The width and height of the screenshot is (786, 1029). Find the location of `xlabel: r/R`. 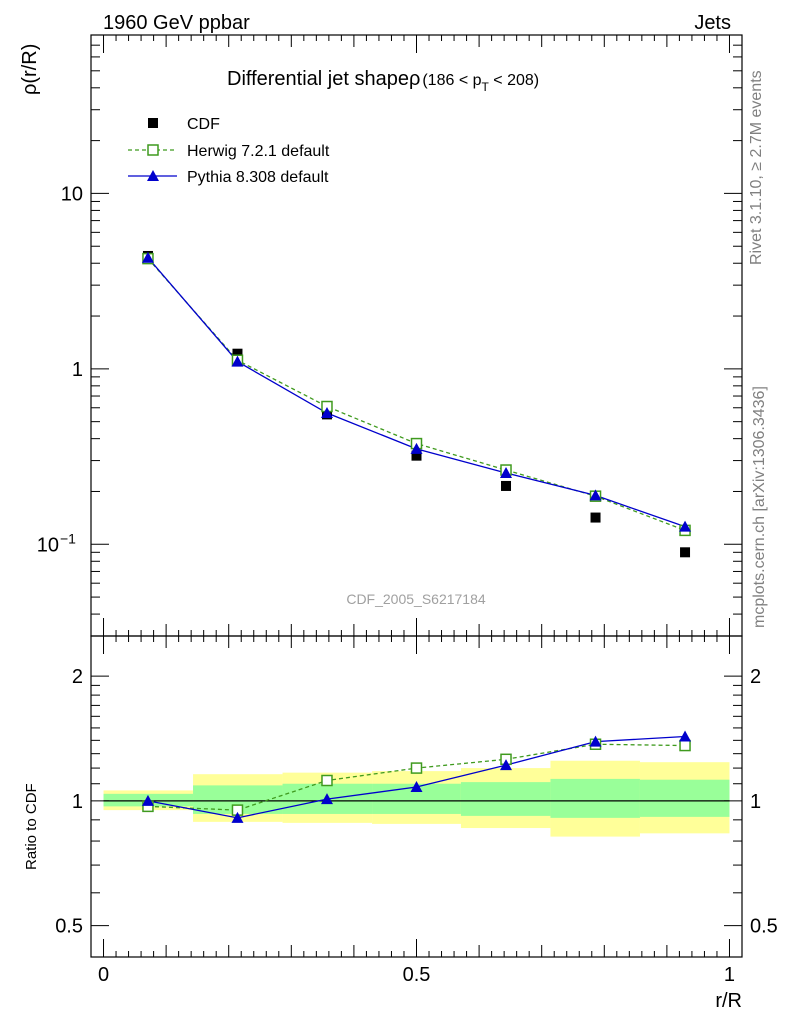

xlabel: r/R is located at coordinates (728, 1001).